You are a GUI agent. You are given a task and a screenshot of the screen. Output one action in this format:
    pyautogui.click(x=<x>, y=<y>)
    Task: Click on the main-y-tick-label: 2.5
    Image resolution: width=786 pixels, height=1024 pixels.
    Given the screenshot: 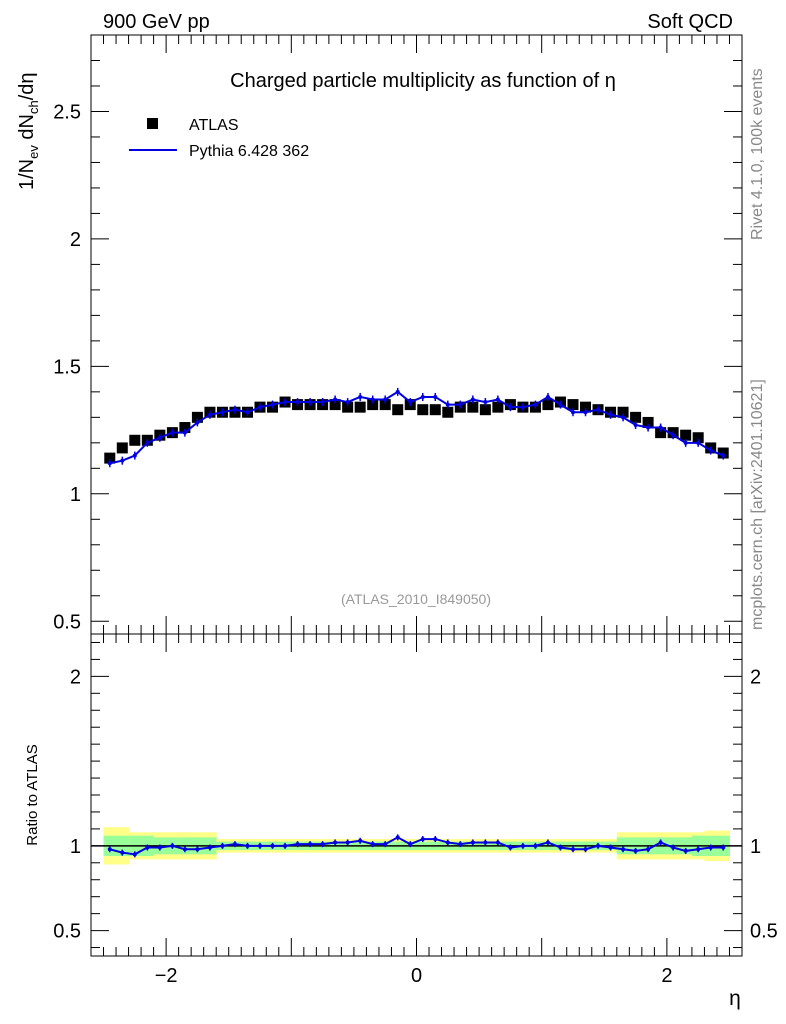 What is the action you would take?
    pyautogui.click(x=67, y=112)
    